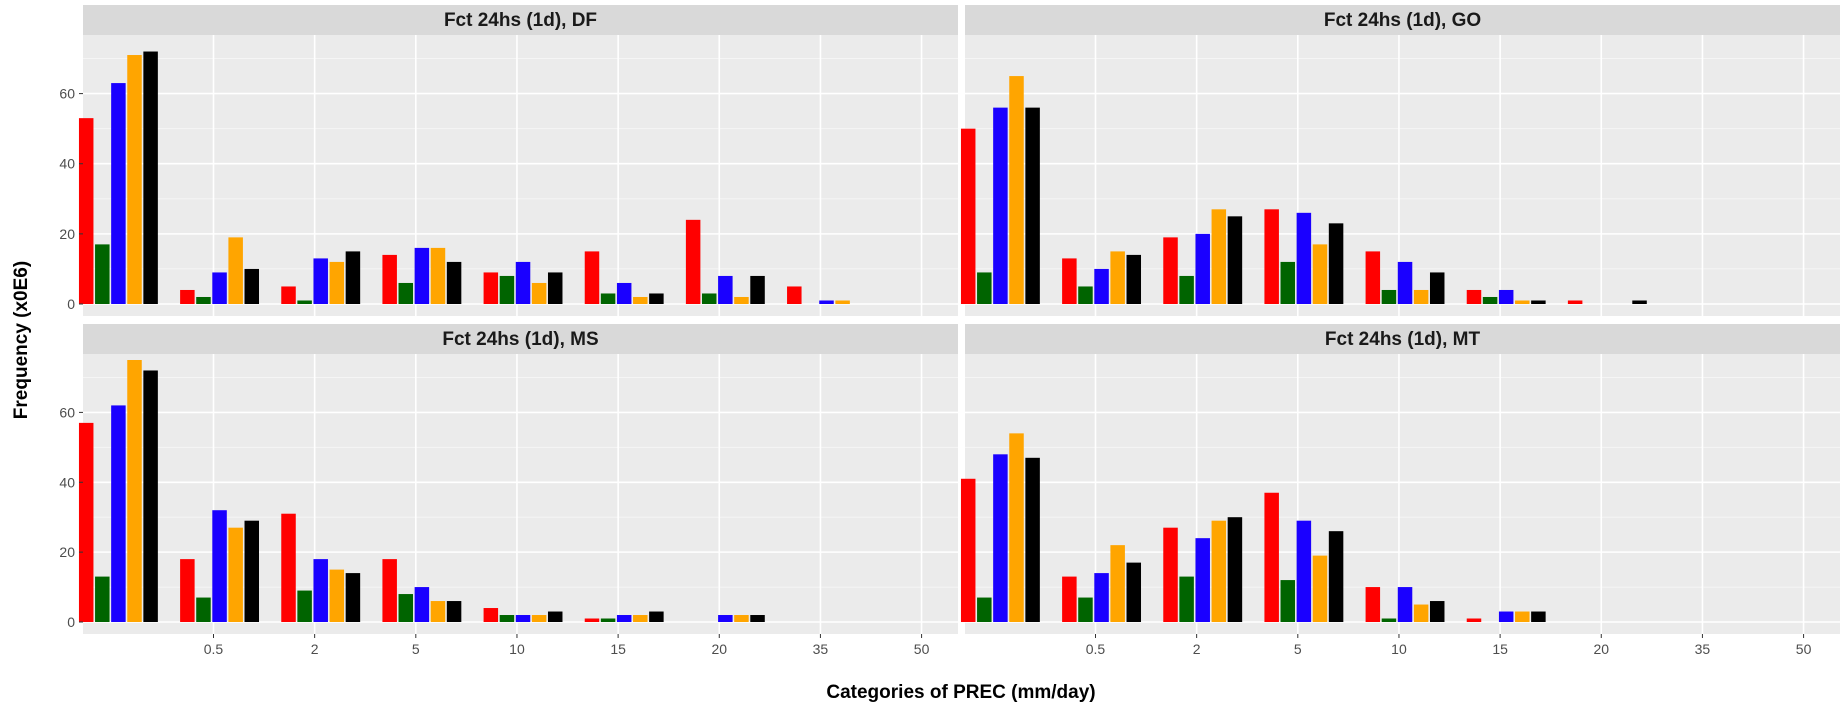 This screenshot has height=715, width=1845. I want to click on x-tick-label: 0.5, so click(1096, 649).